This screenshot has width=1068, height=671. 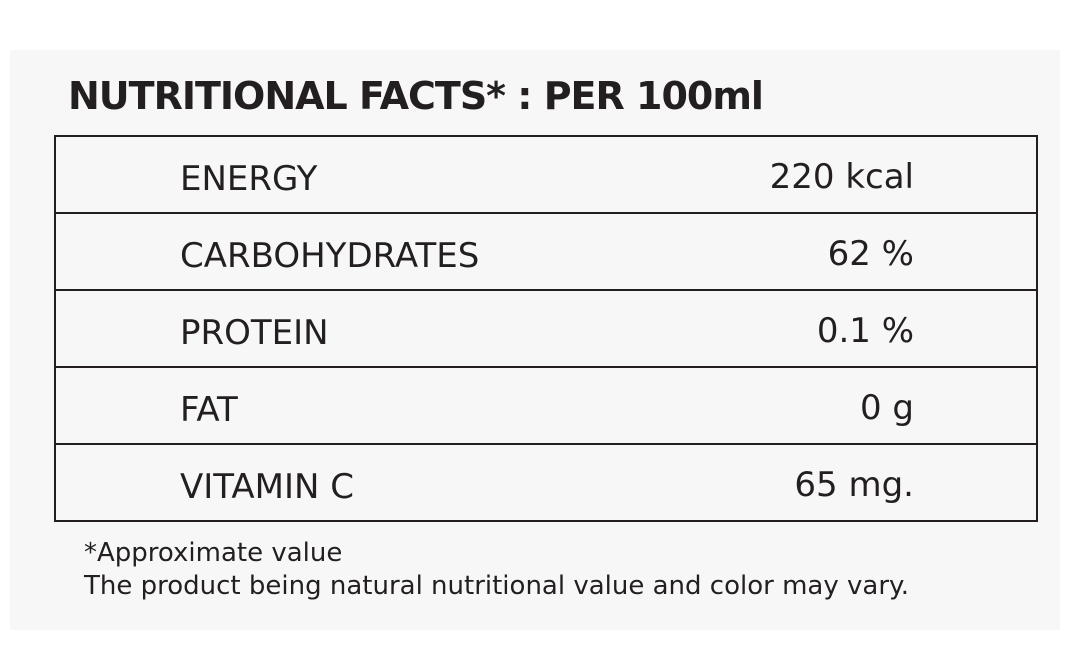 I want to click on nutrient-value: 0 g, so click(x=886, y=408).